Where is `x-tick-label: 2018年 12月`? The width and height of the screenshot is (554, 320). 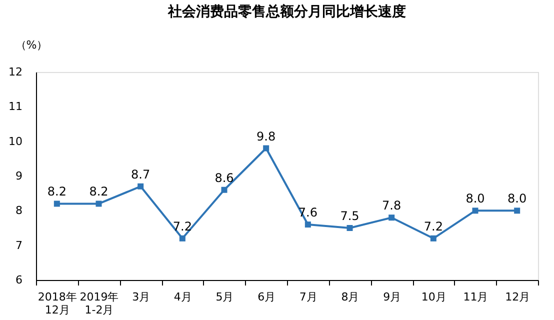
x-tick-label: 2018年 12月 is located at coordinates (57, 303).